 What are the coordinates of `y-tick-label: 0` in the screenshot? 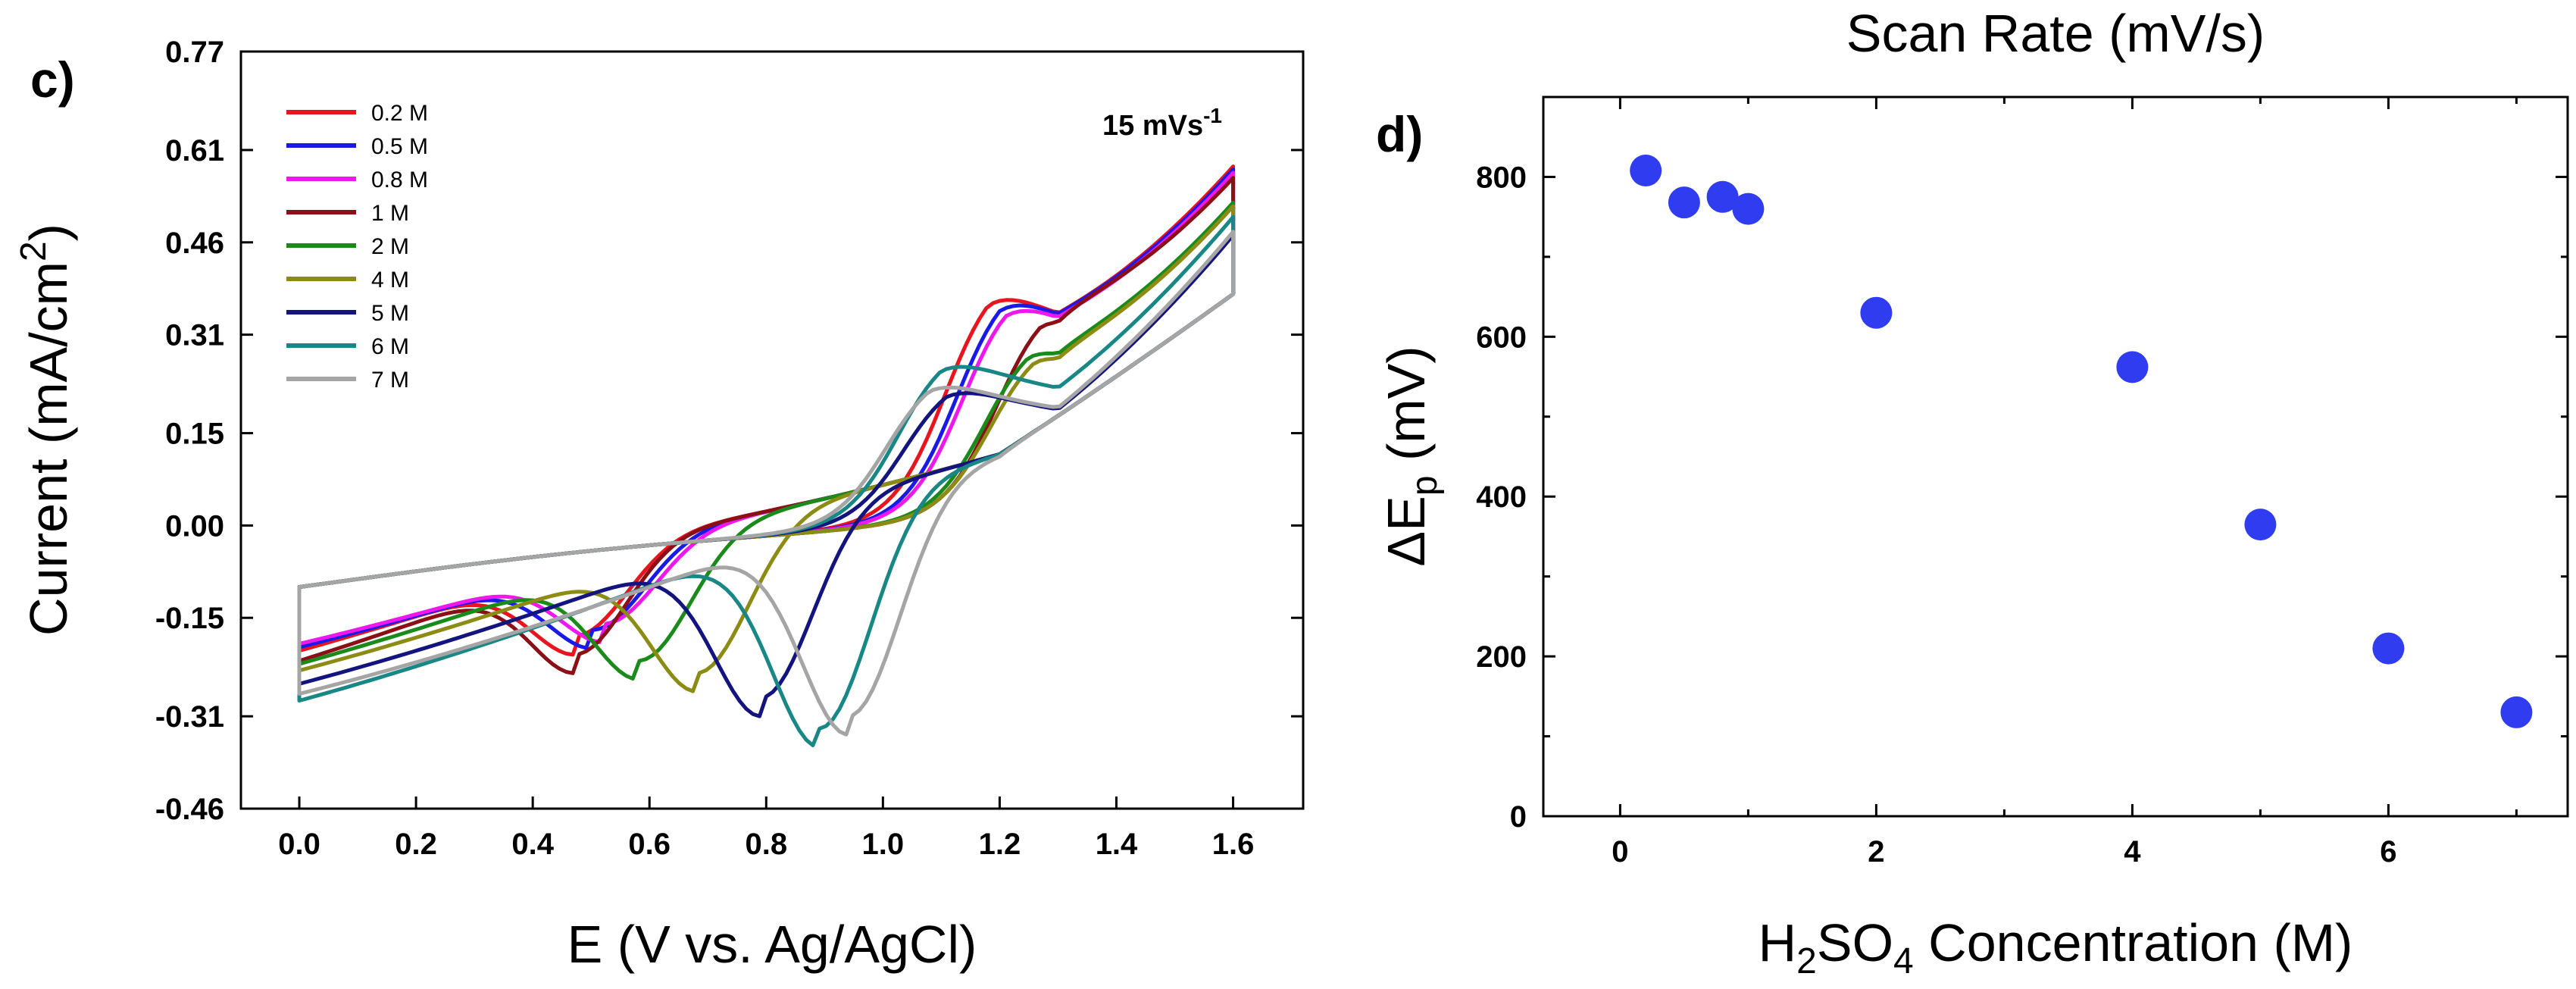 It's located at (1518, 817).